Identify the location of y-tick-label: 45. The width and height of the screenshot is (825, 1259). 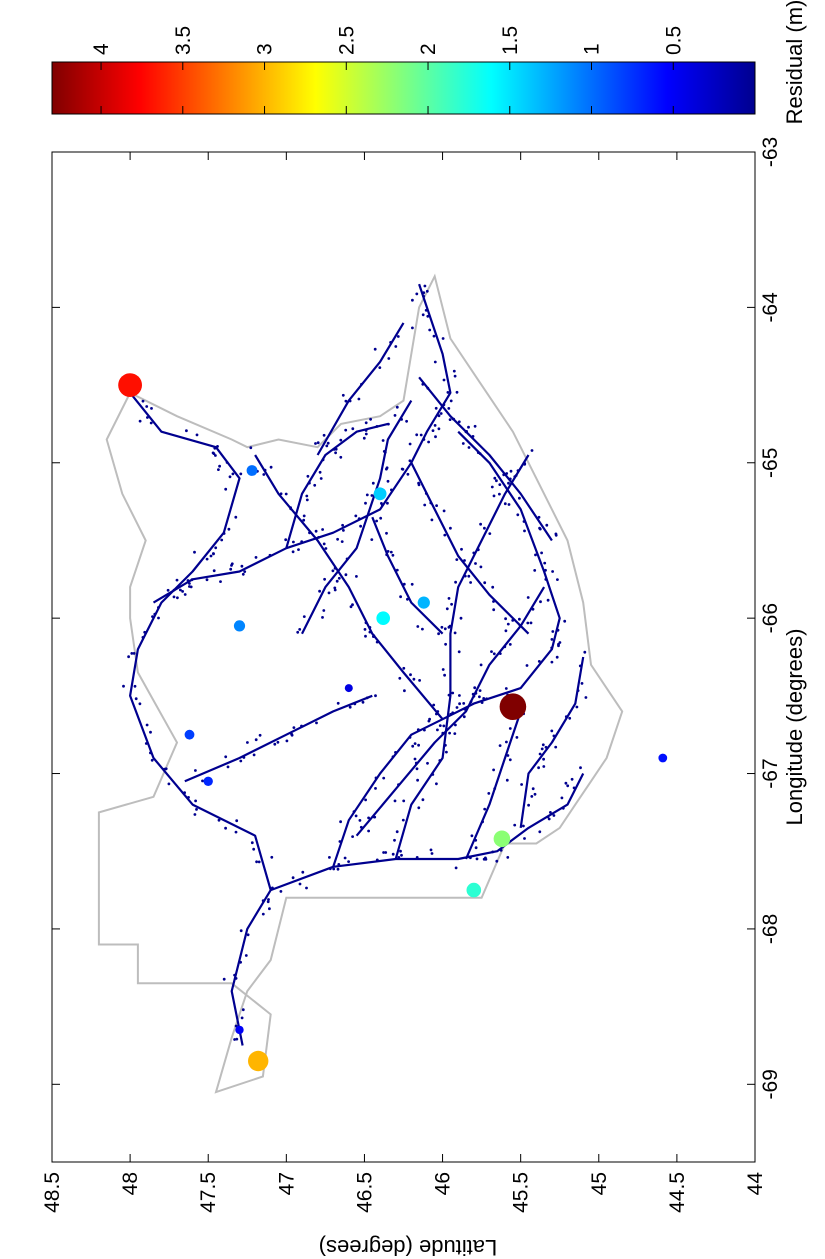
(599, 1183).